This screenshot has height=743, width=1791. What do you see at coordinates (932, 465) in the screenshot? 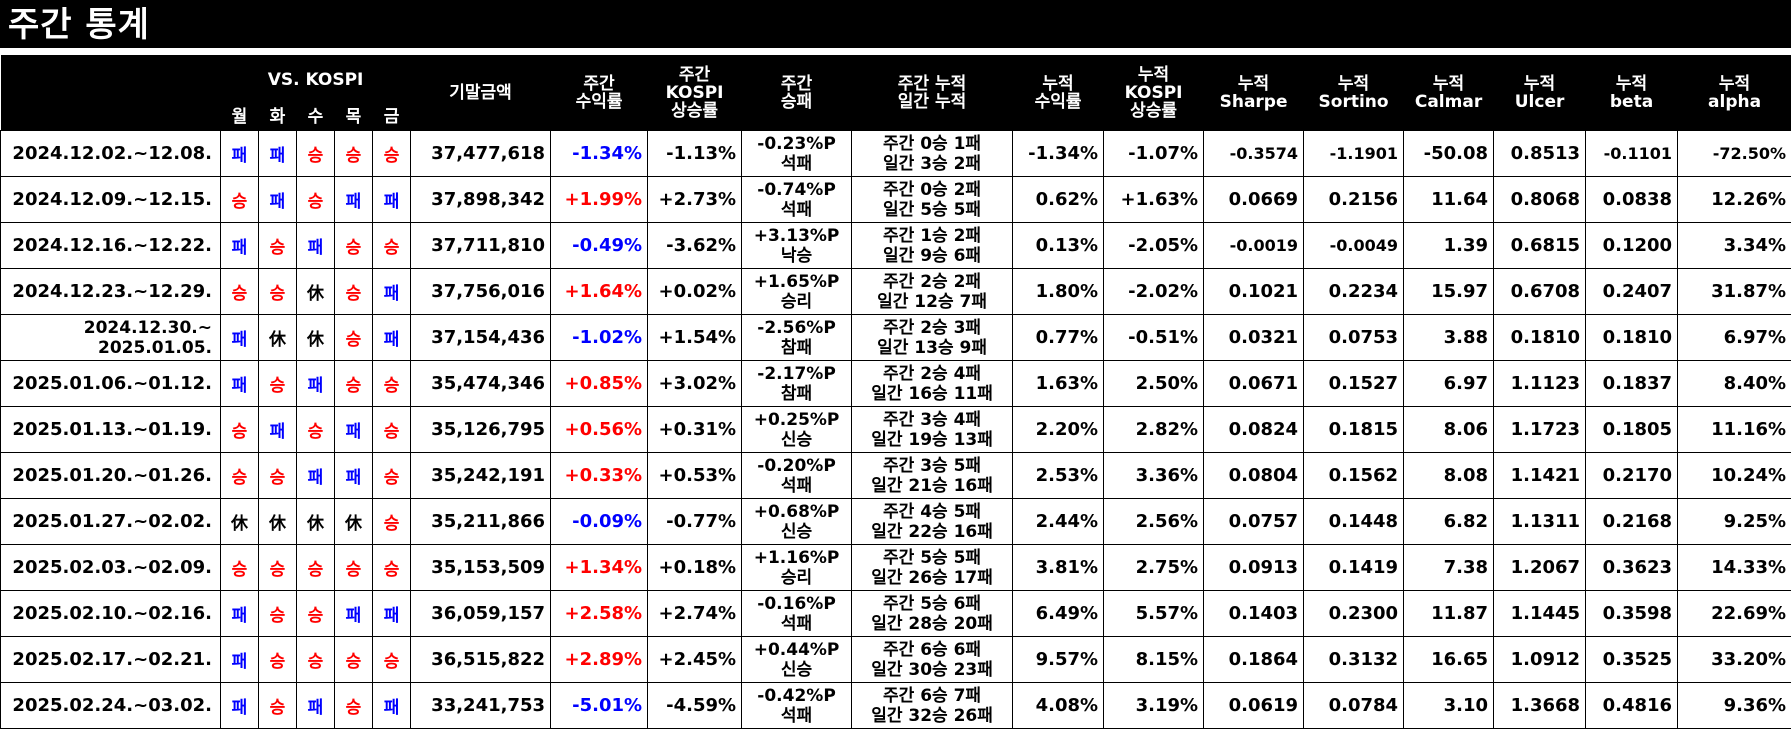
I see `weekly-record: 주간 3승 5패` at bounding box center [932, 465].